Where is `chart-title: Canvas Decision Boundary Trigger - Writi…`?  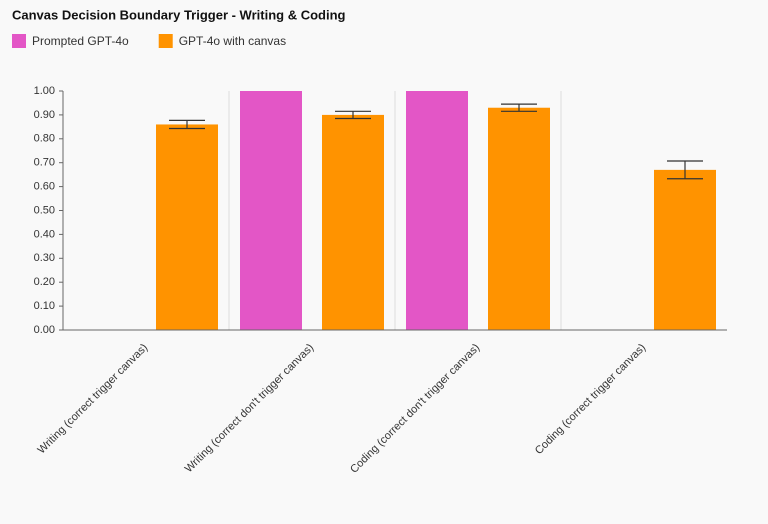
chart-title: Canvas Decision Boundary Trigger - Writi… is located at coordinates (179, 14).